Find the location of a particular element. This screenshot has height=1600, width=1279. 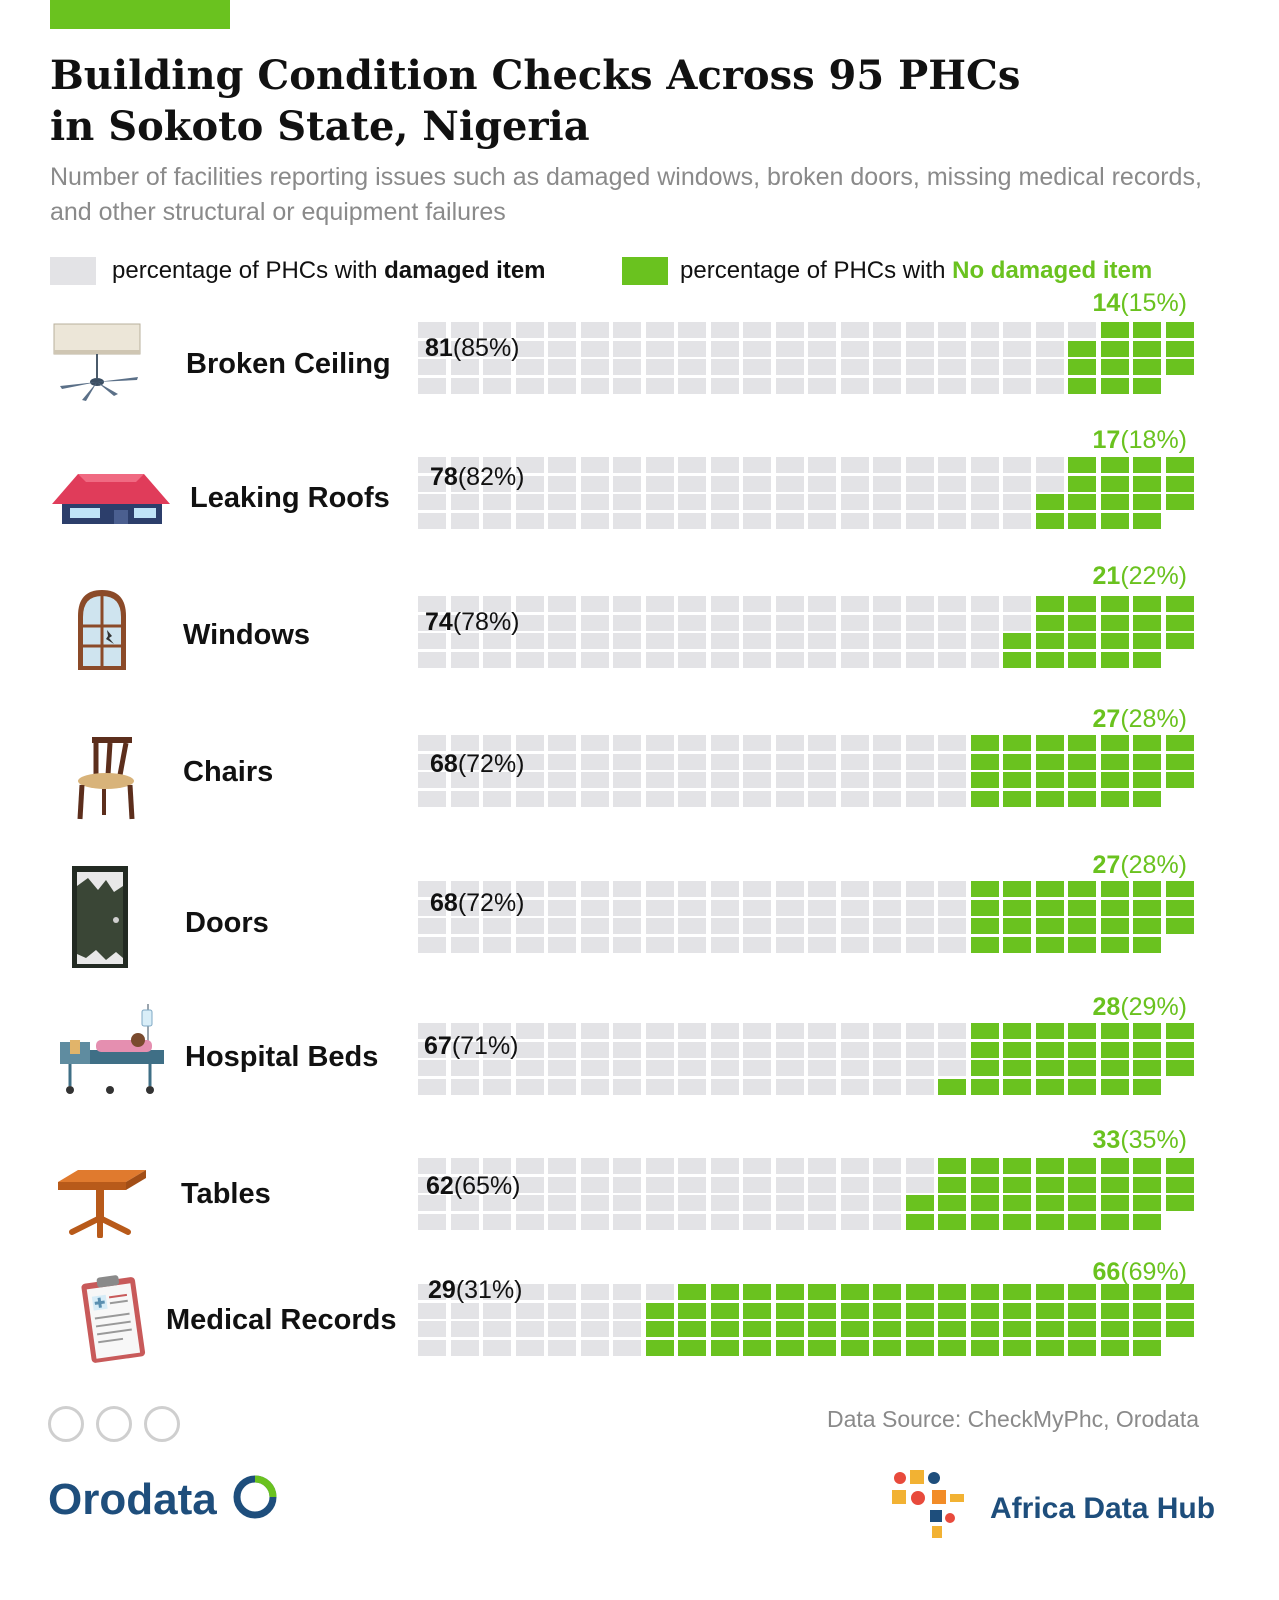

brand-left-text: Orodata is located at coordinates (132, 1499).